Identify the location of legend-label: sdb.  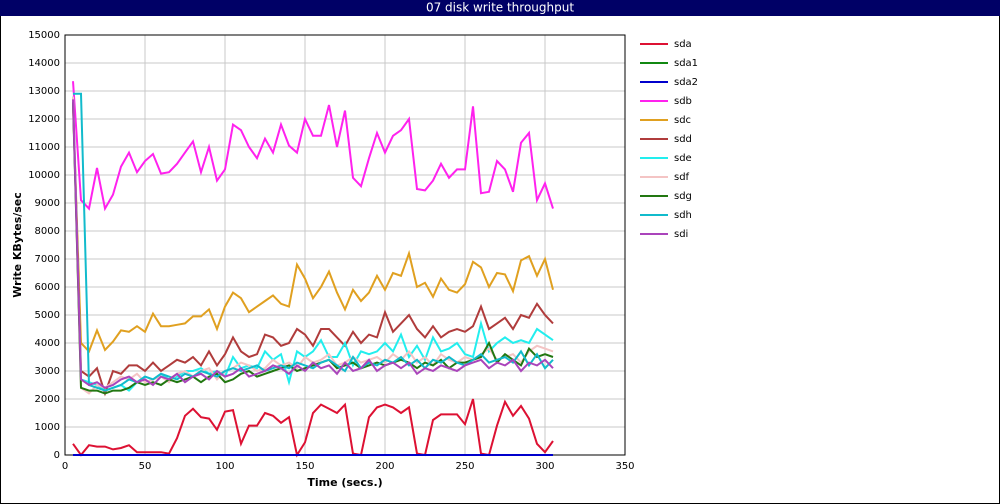
(683, 101).